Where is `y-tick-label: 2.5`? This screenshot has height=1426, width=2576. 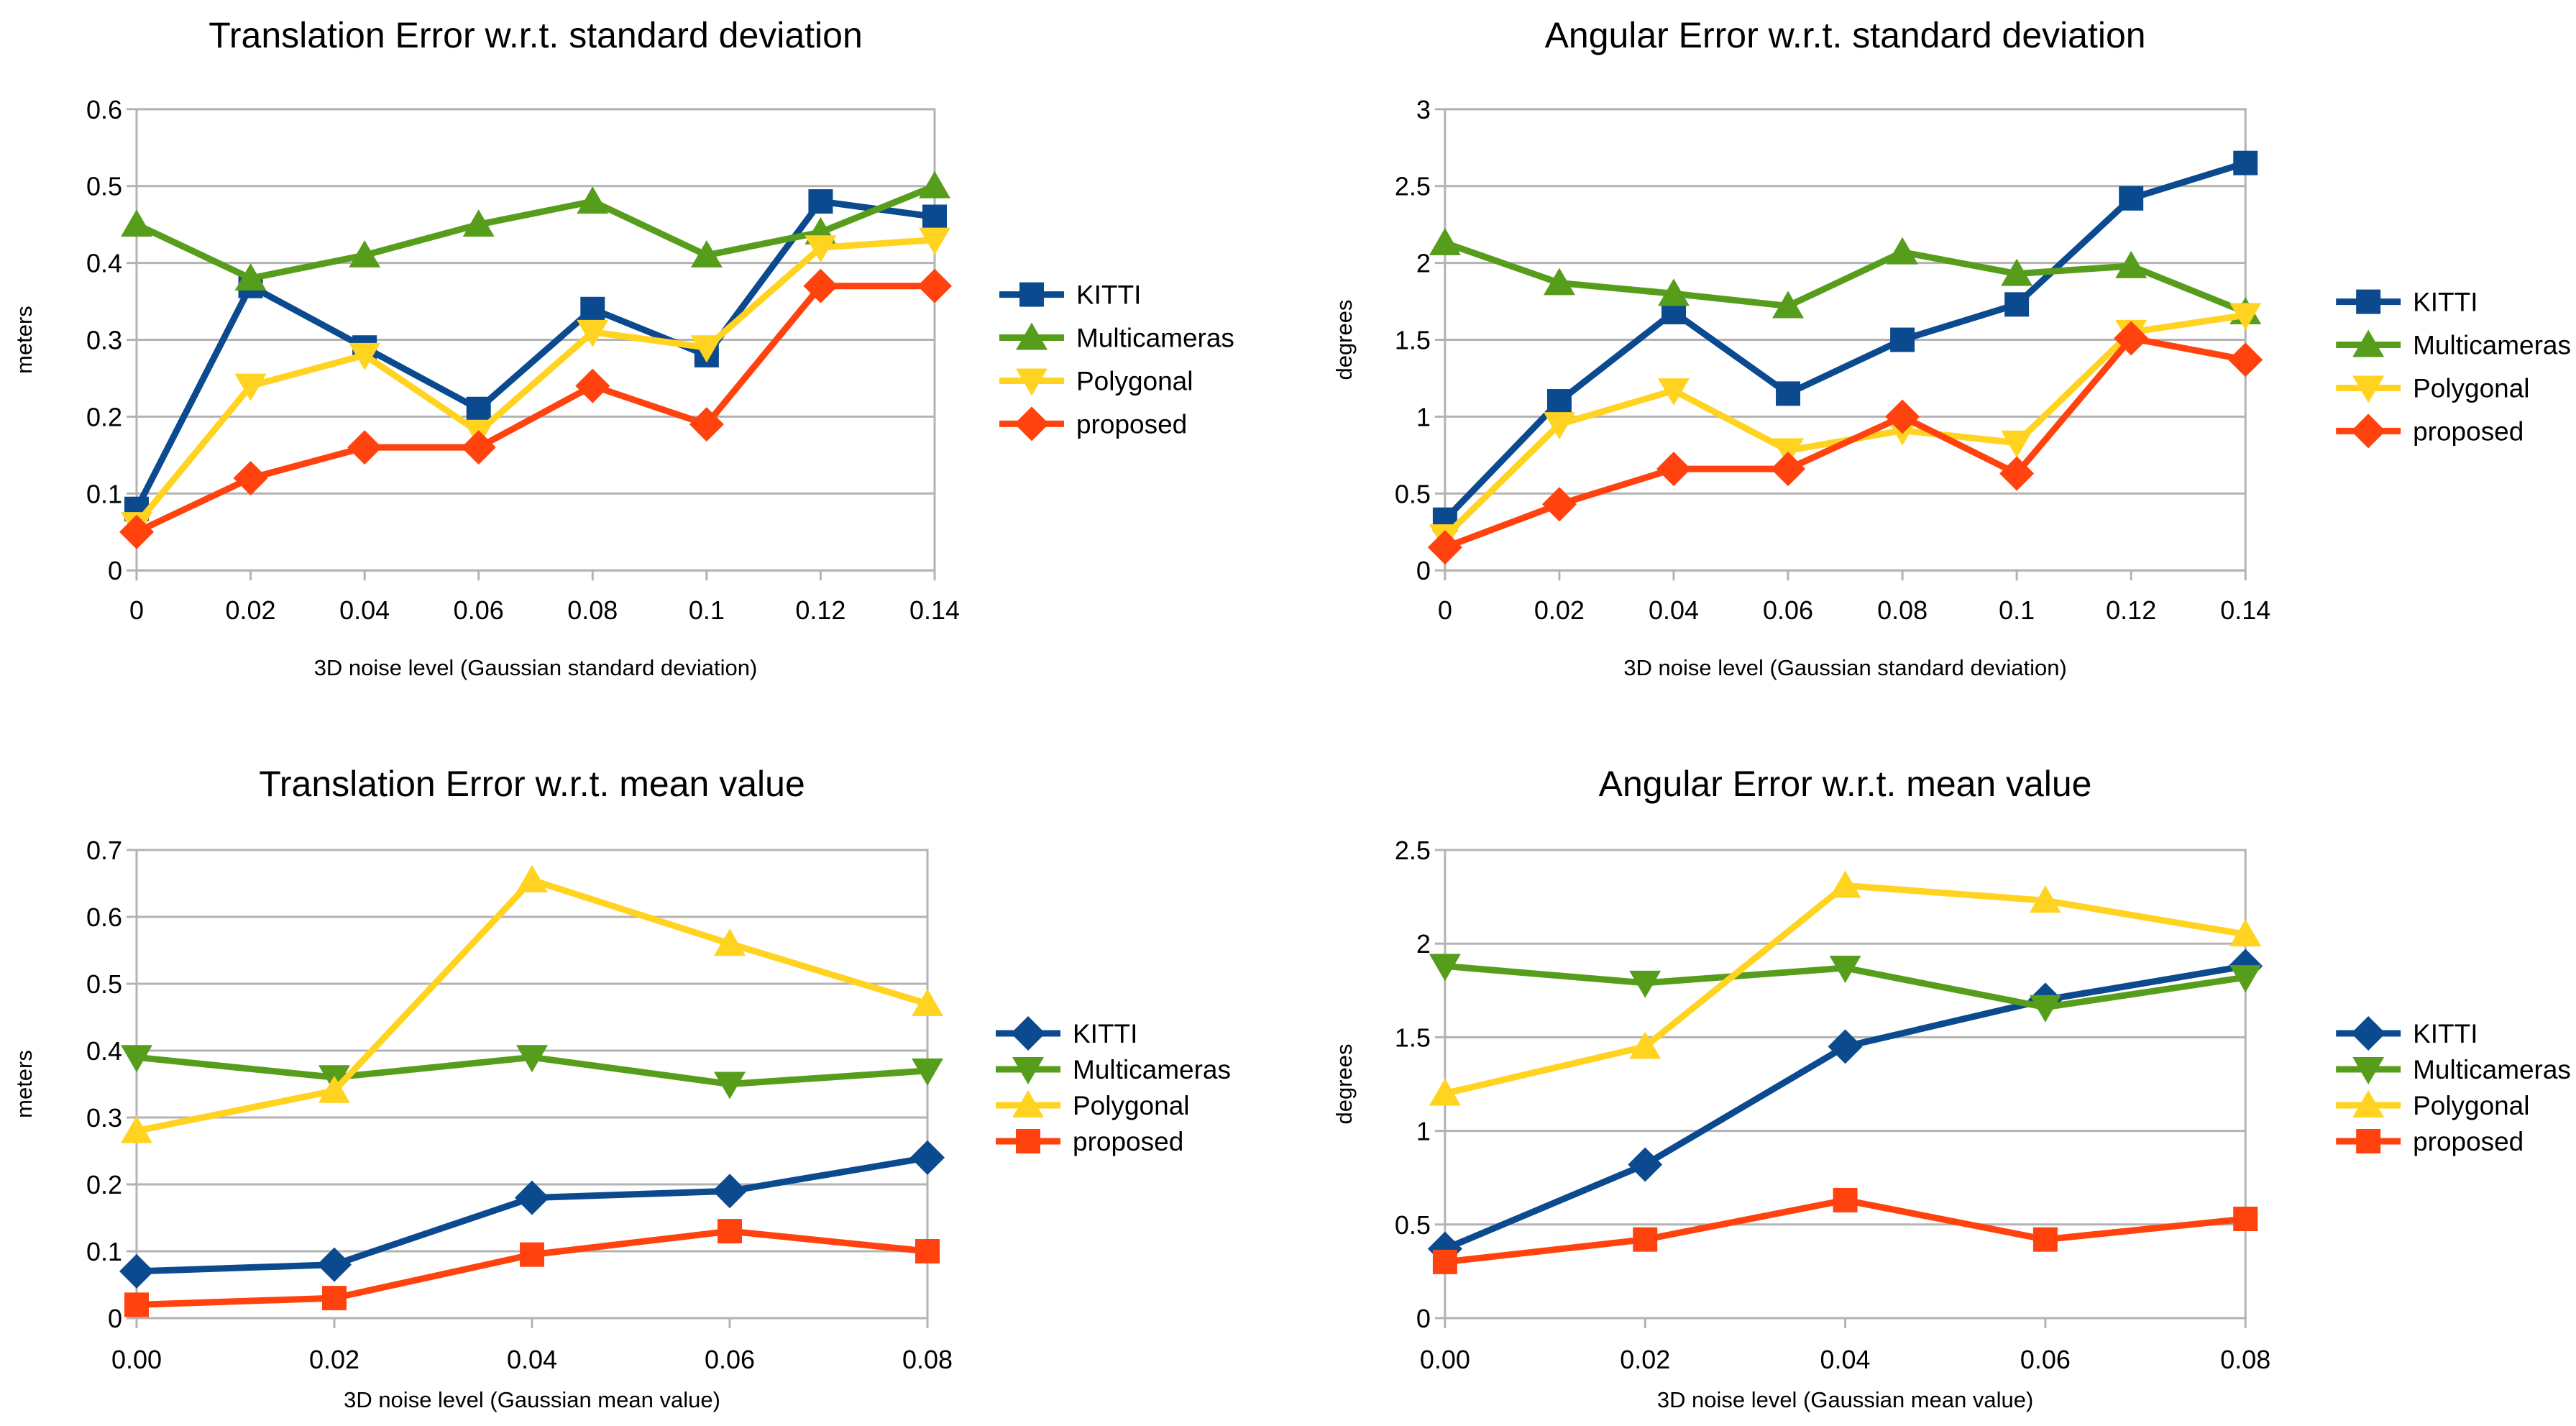
y-tick-label: 2.5 is located at coordinates (1413, 850).